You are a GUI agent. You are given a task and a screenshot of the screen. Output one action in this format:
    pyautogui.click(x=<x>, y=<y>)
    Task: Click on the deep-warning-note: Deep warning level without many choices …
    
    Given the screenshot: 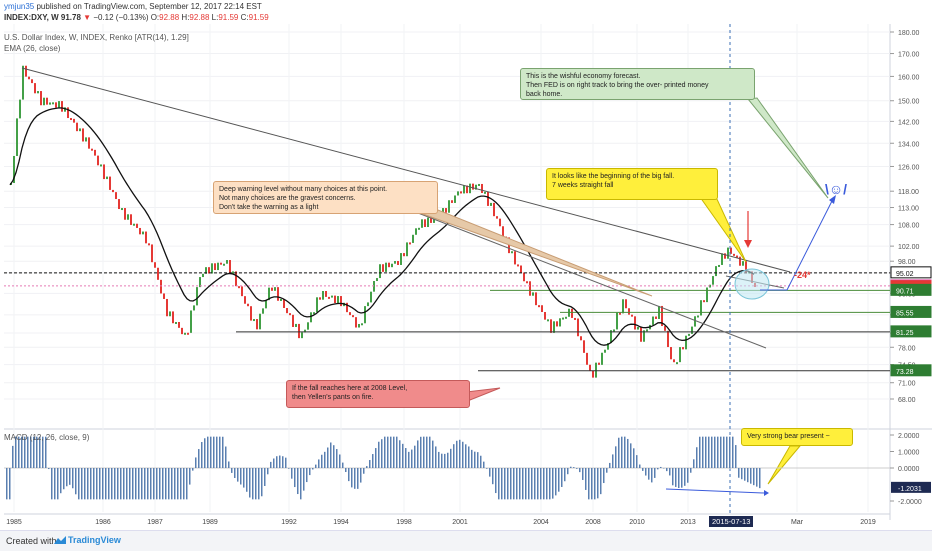 What is the action you would take?
    pyautogui.click(x=325, y=197)
    